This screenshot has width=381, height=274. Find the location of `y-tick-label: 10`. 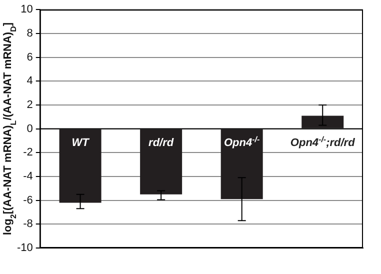

y-tick-label: 10 is located at coordinates (26, 10).